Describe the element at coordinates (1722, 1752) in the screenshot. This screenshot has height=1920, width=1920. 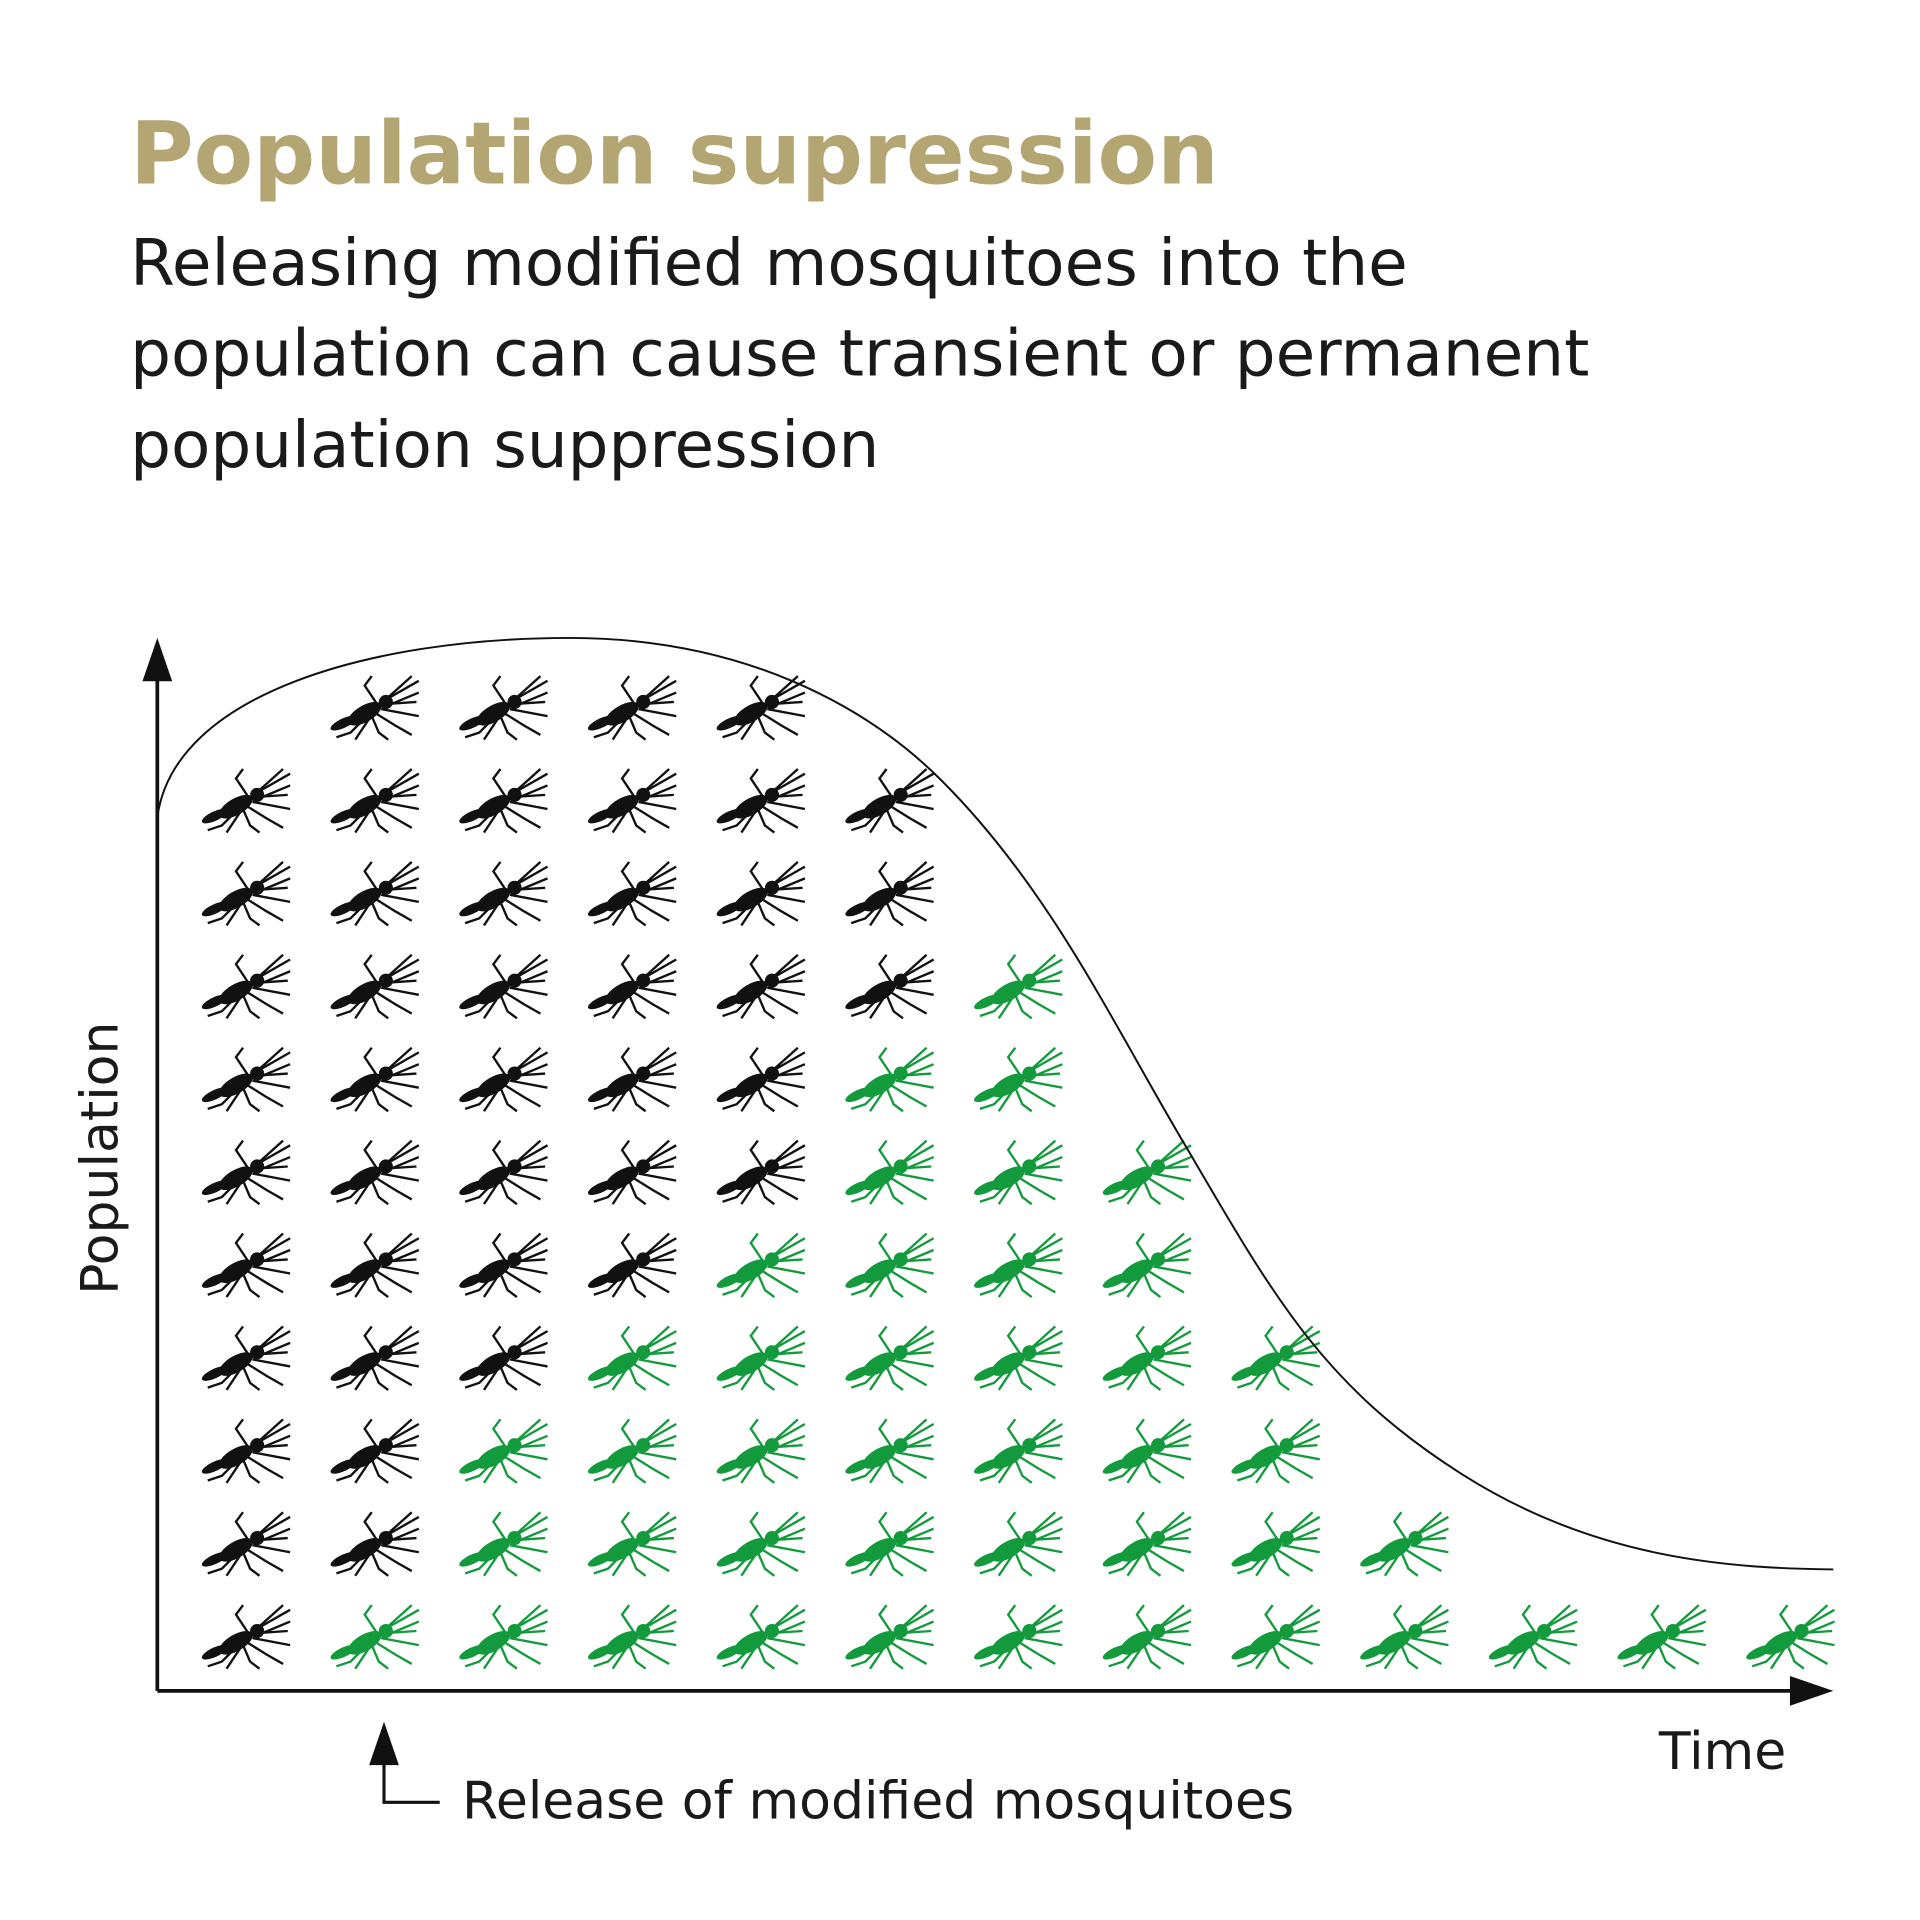
I see `x-axis-label: Time` at that location.